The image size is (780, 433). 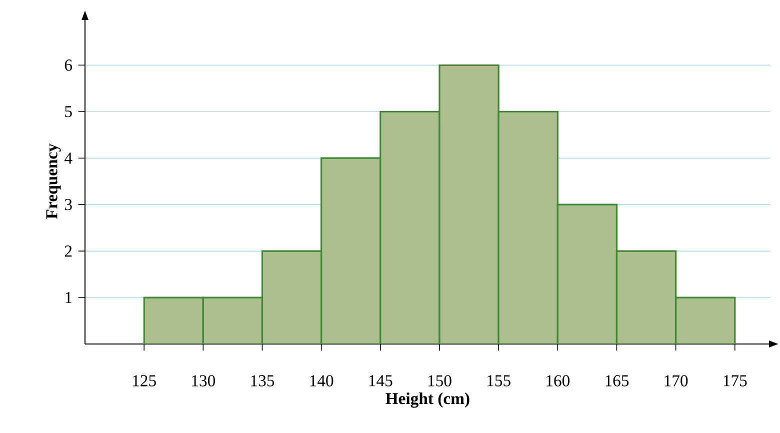 What do you see at coordinates (68, 204) in the screenshot?
I see `y-tick-label: 3` at bounding box center [68, 204].